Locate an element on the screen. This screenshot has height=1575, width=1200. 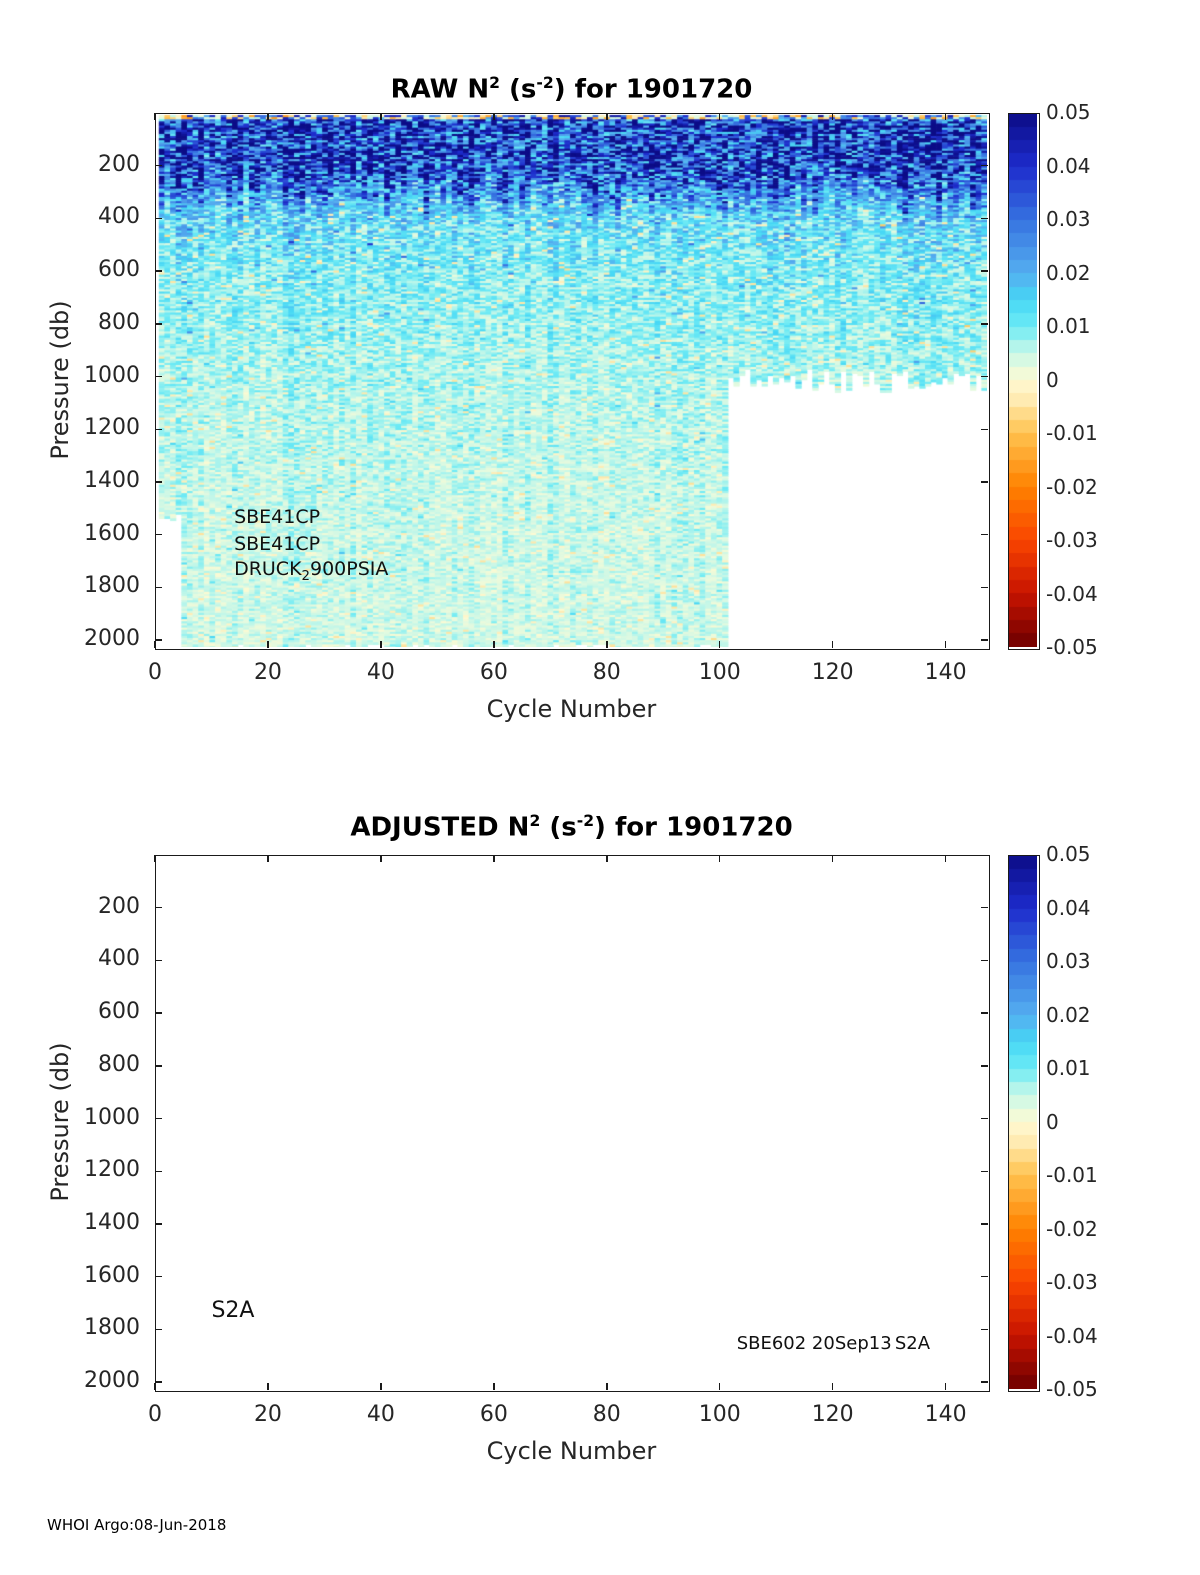
colorbar-tick-label: 0.01 is located at coordinates (1068, 326).